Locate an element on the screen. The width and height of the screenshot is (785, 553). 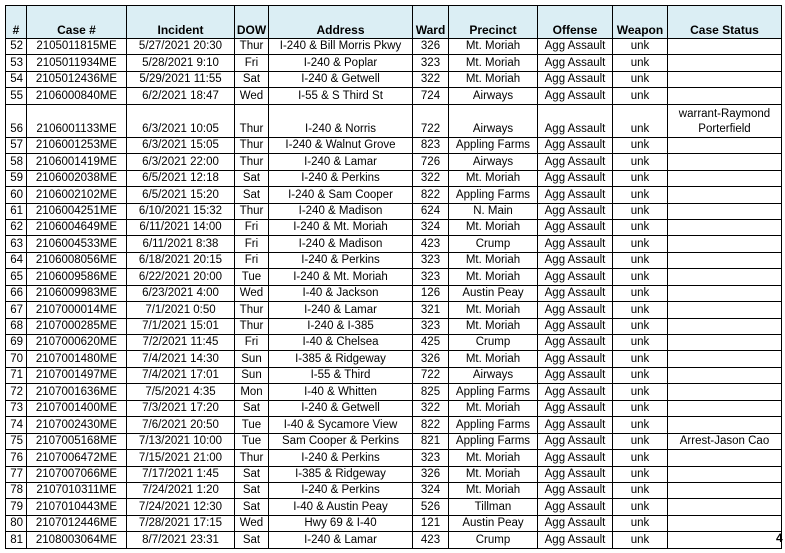
cell-row-number: 55 is located at coordinates (16, 96).